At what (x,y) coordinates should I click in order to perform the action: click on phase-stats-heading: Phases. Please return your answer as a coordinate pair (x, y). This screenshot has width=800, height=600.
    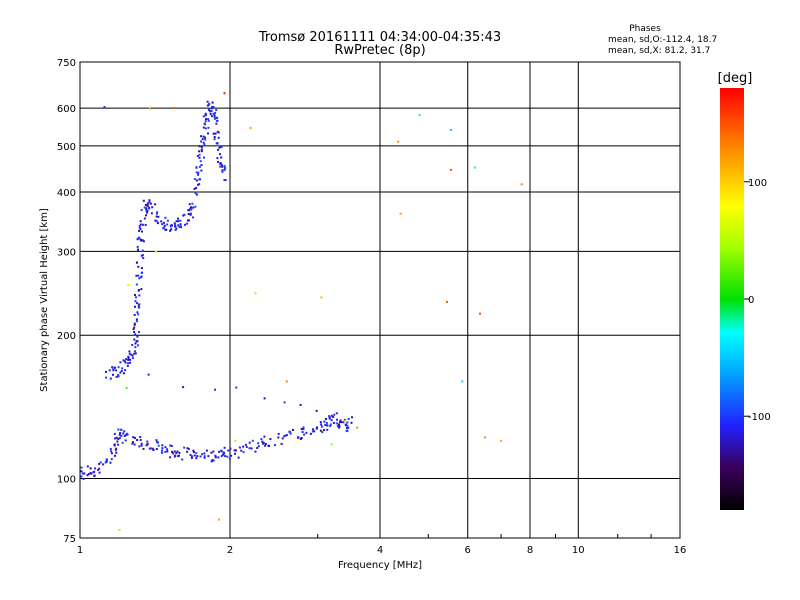
    Looking at the image, I should click on (645, 29).